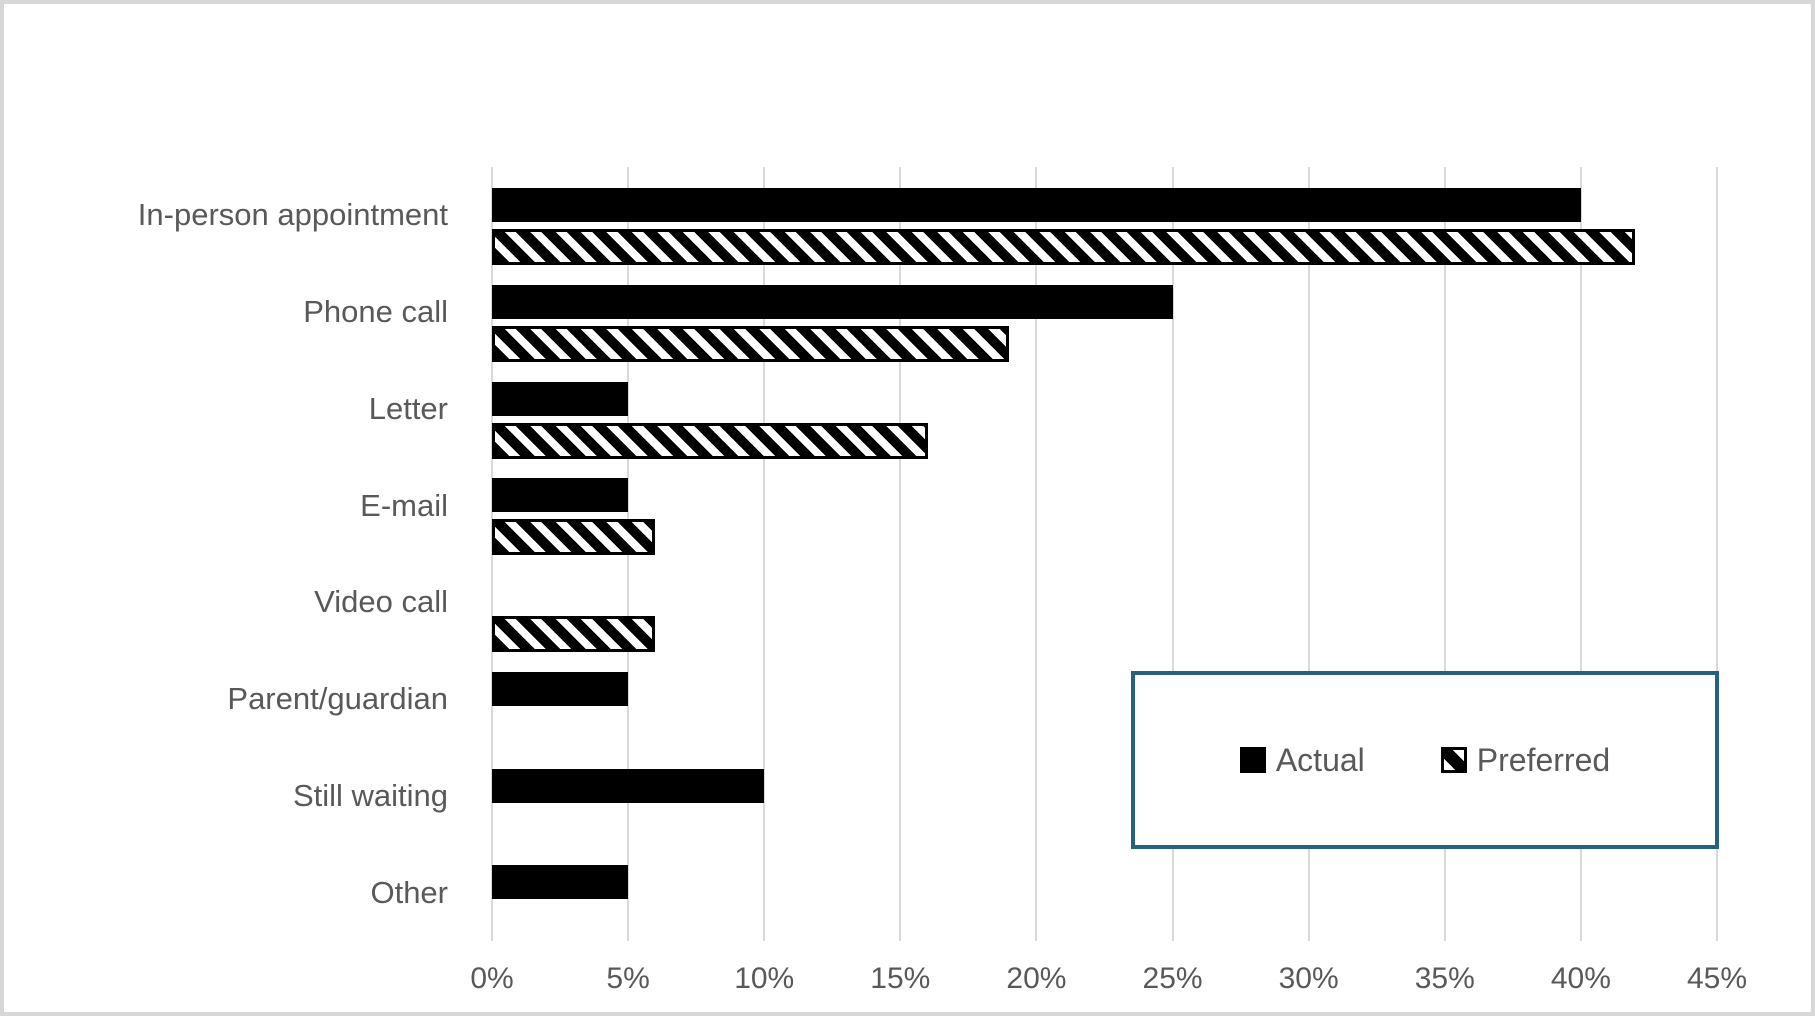 Image resolution: width=1815 pixels, height=1016 pixels. Describe the element at coordinates (1444, 978) in the screenshot. I see `x-tick-label: 35%` at that location.